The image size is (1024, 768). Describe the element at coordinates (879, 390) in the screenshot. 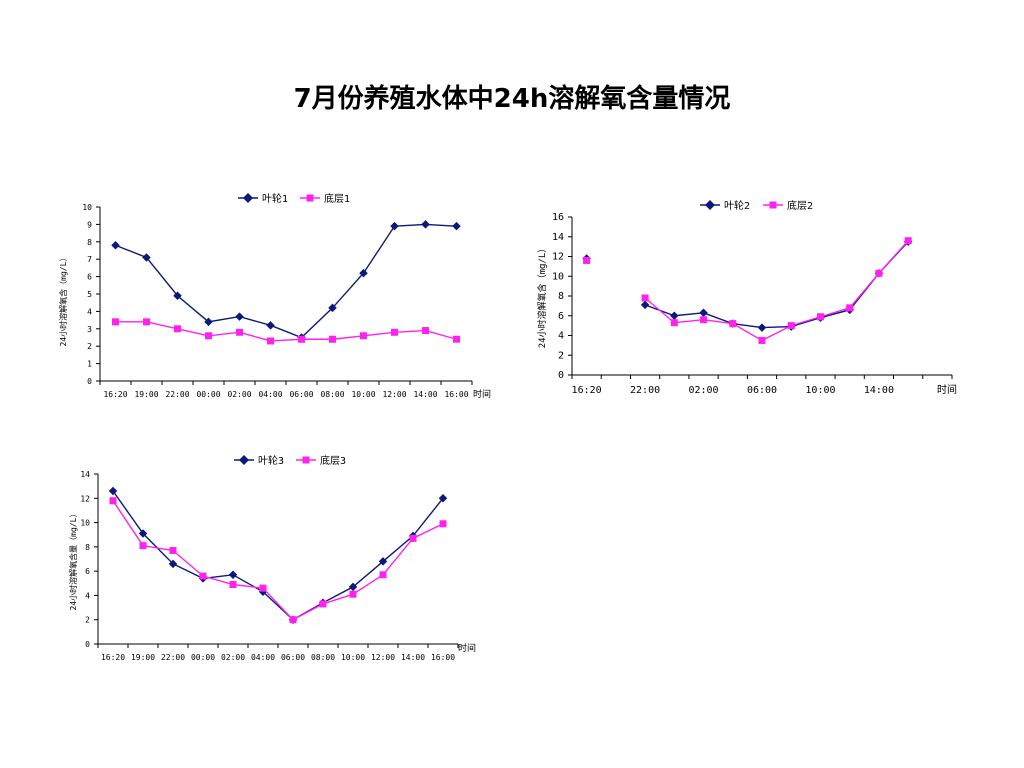

I see `x-tick-label: 14:00` at that location.